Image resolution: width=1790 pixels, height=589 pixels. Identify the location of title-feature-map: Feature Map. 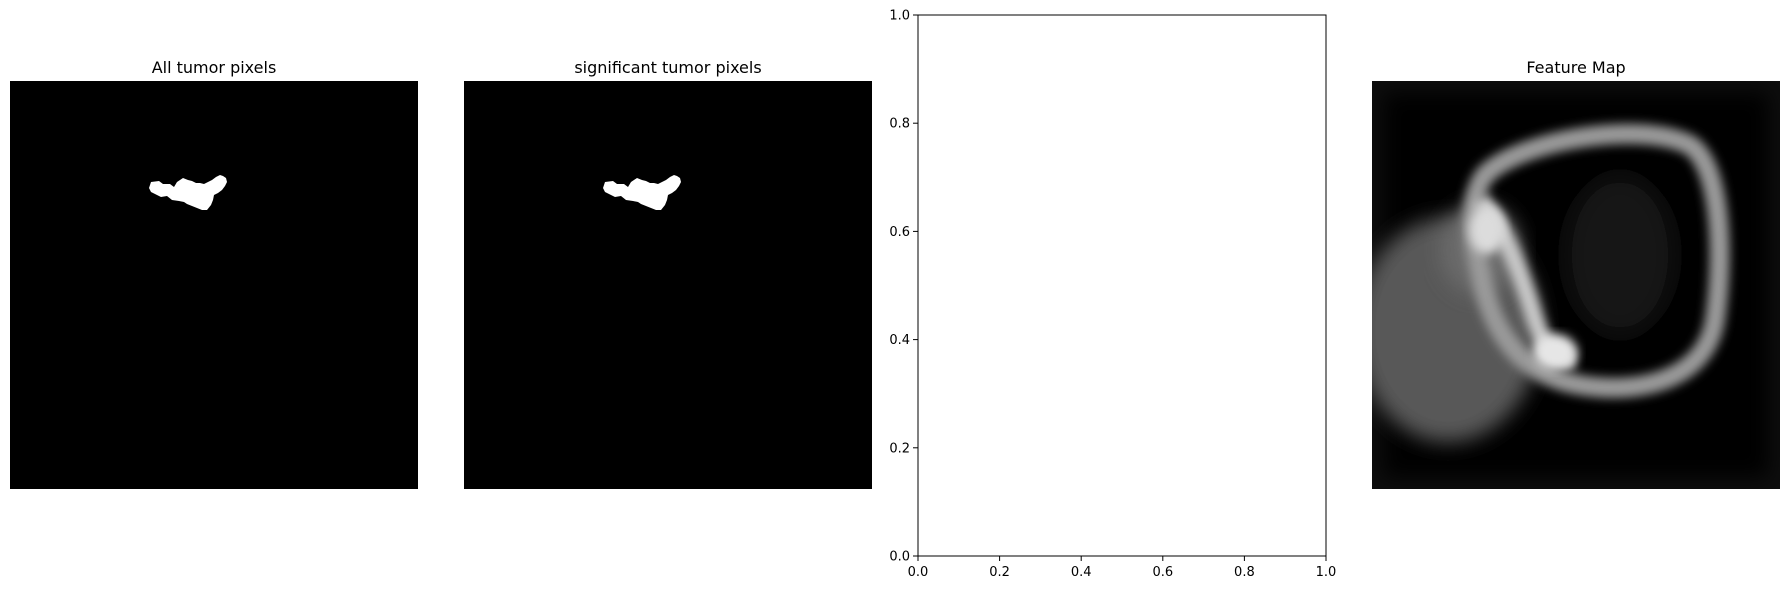
(1575, 67).